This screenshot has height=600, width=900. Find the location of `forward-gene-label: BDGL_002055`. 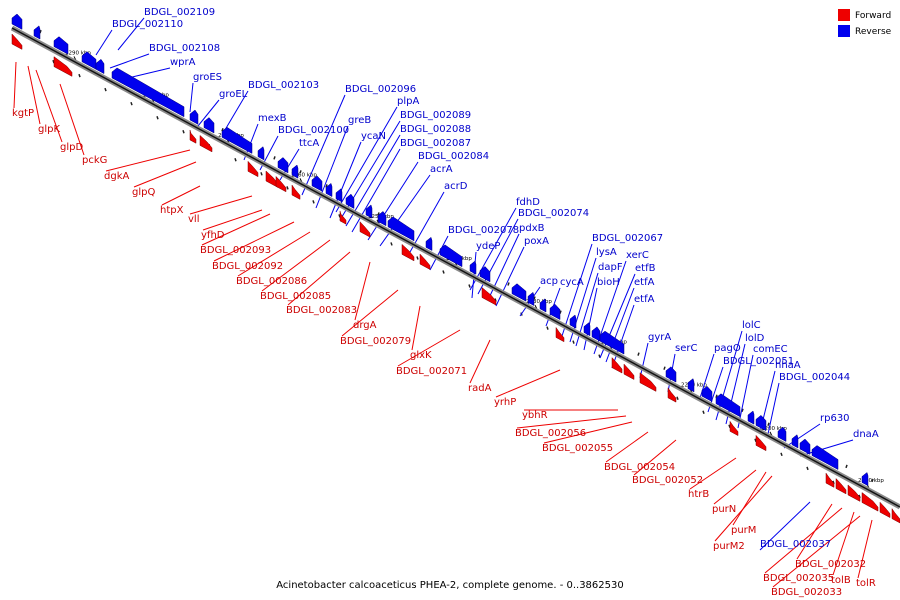

forward-gene-label: BDGL_002055 is located at coordinates (577, 448).